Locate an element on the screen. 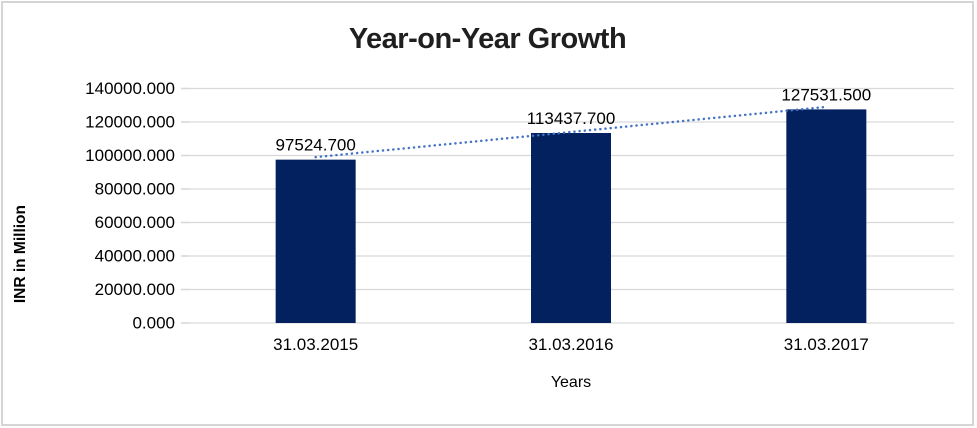 The image size is (977, 428). x-category-label: 31.03.2015 is located at coordinates (315, 344).